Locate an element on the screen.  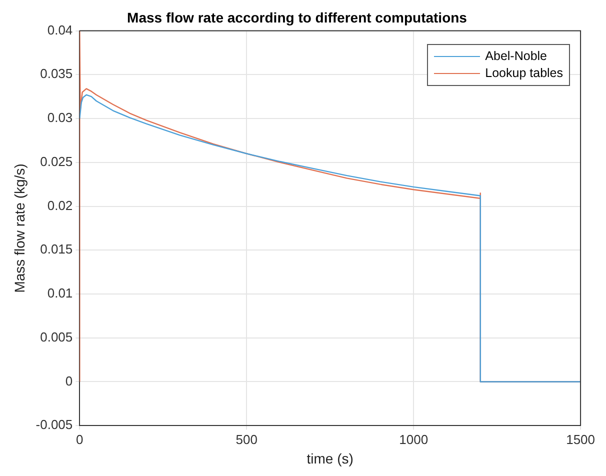
x-tick-label: 500 is located at coordinates (247, 439).